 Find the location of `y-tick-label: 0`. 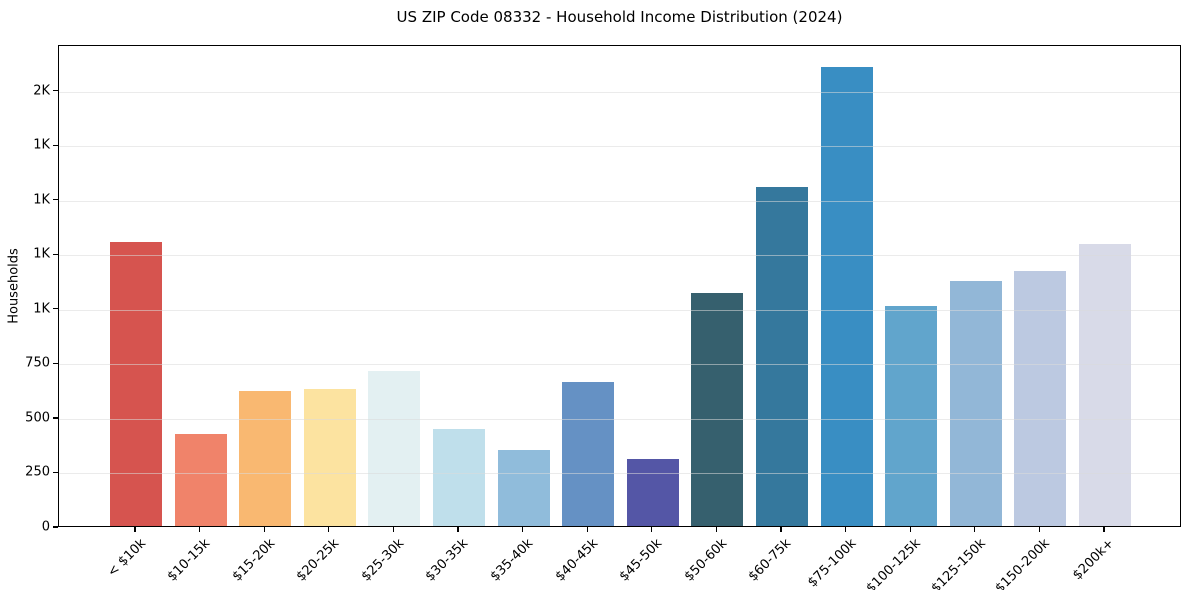

y-tick-label: 0 is located at coordinates (45, 527).